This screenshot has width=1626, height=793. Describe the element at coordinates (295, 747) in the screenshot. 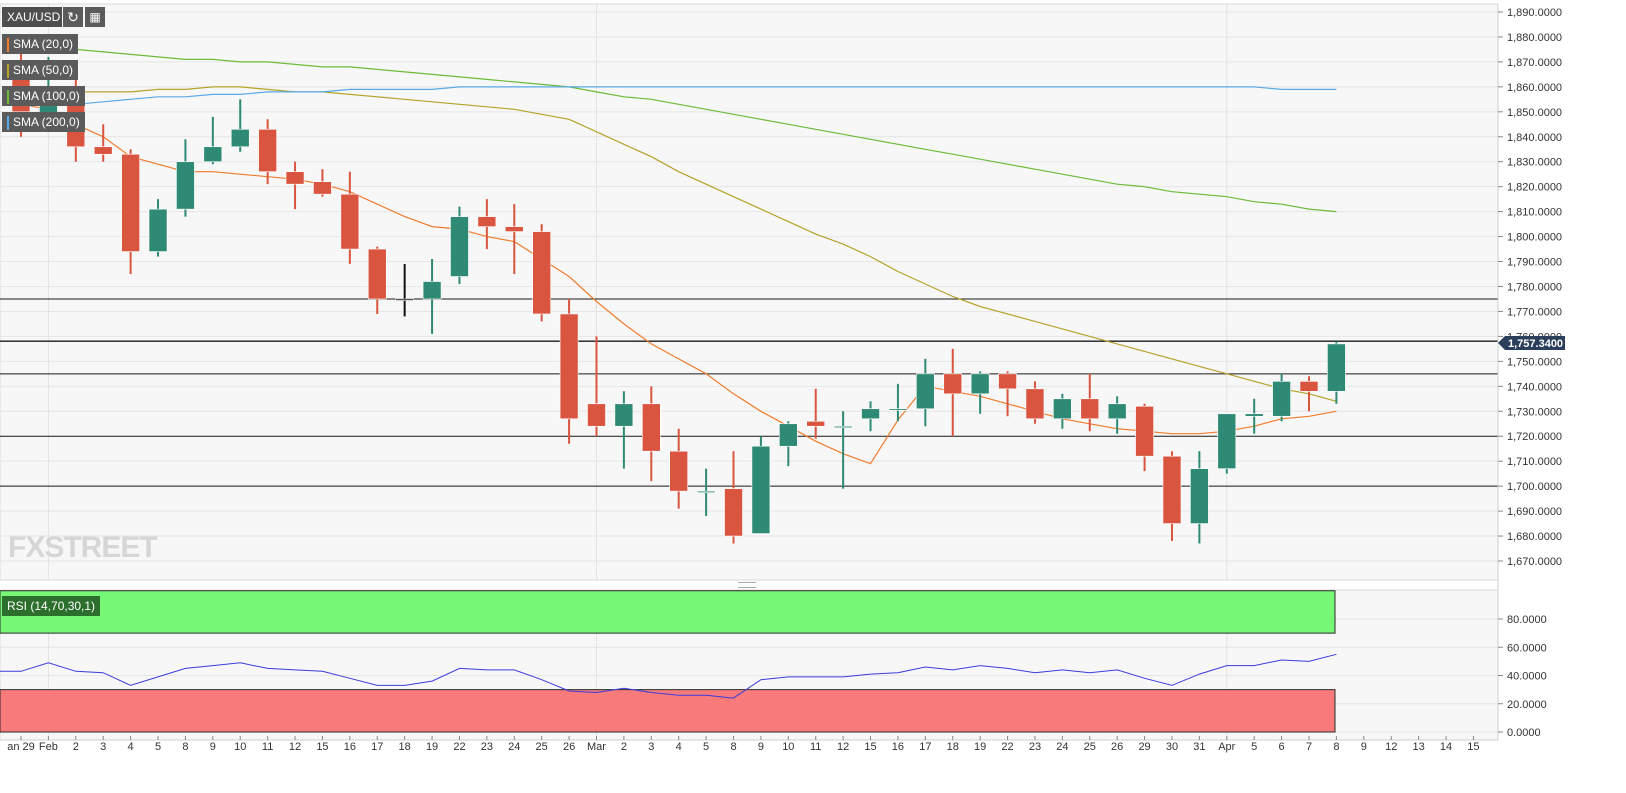

I see `x-tick-label: 12` at that location.